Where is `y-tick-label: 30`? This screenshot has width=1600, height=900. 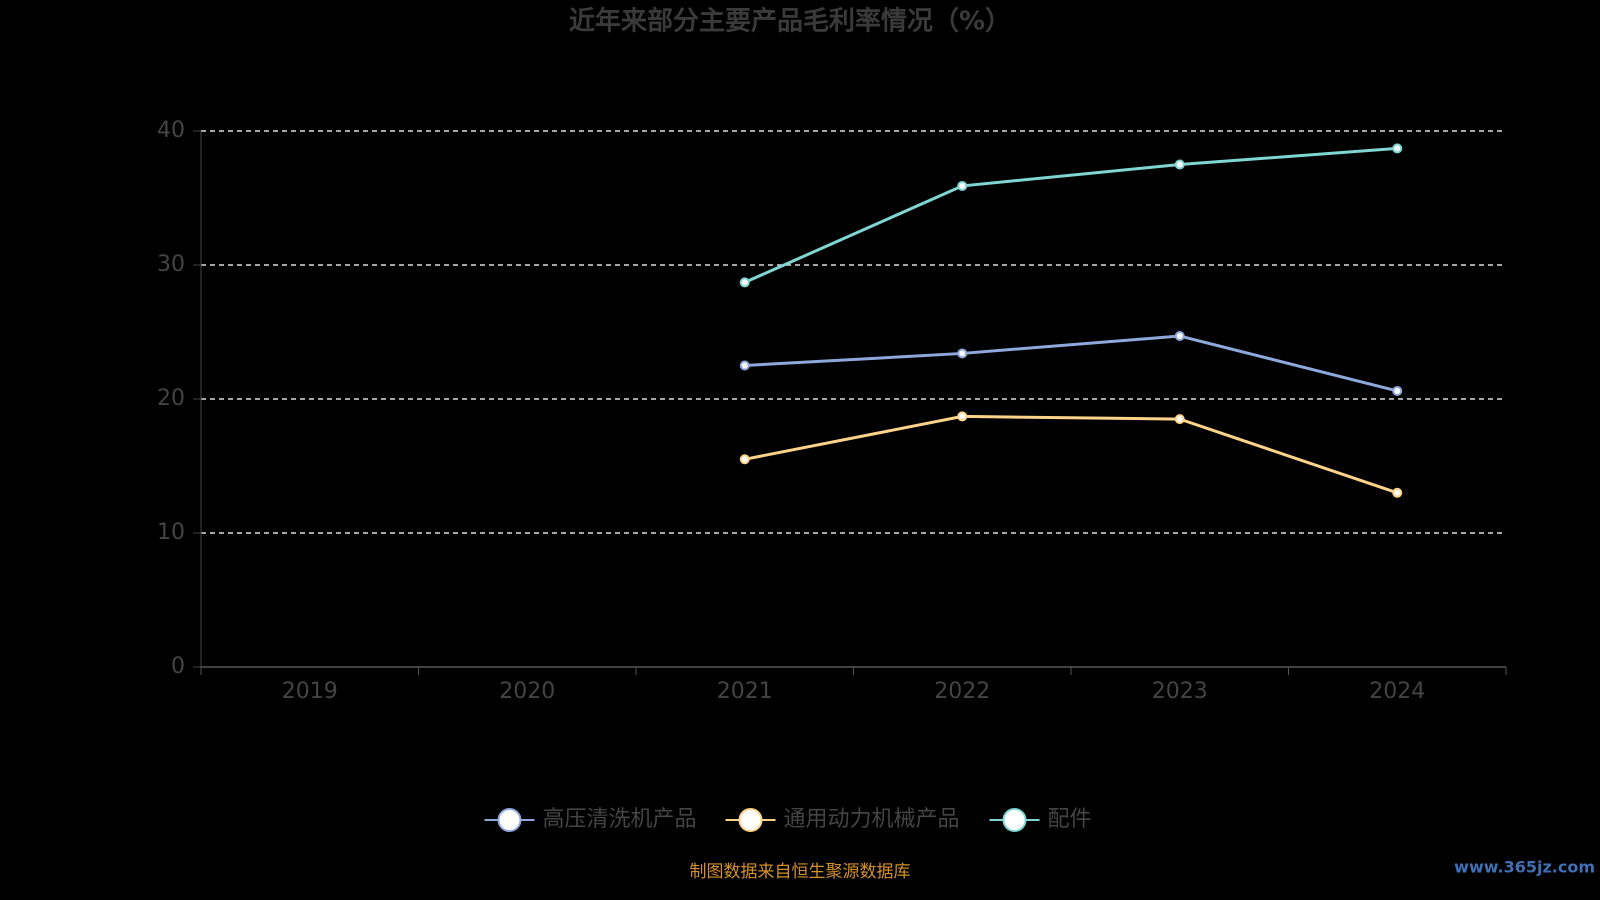
y-tick-label: 30 is located at coordinates (171, 264).